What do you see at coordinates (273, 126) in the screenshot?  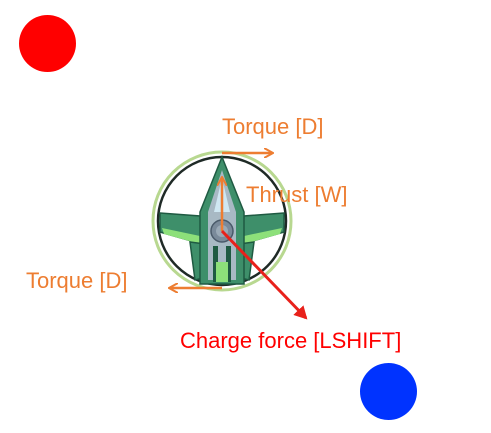 I see `torque-top-label: Torque [D]` at bounding box center [273, 126].